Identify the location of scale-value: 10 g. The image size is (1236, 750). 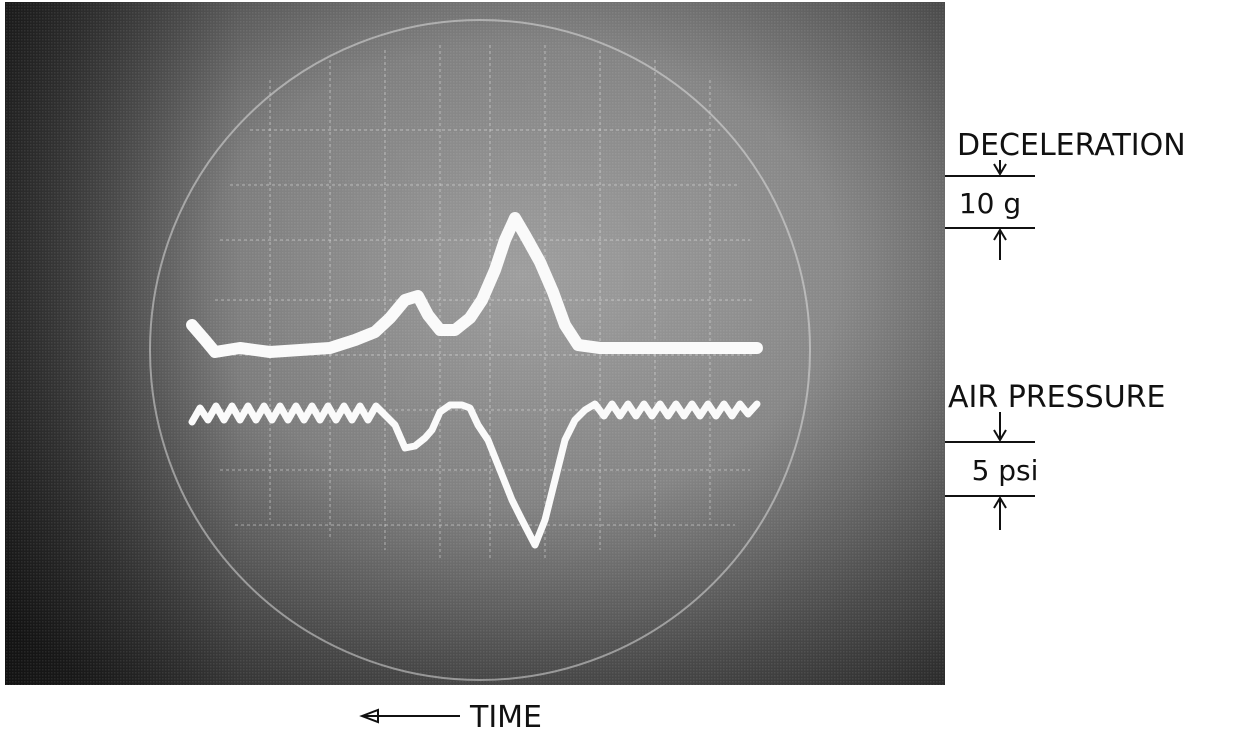
(990, 203).